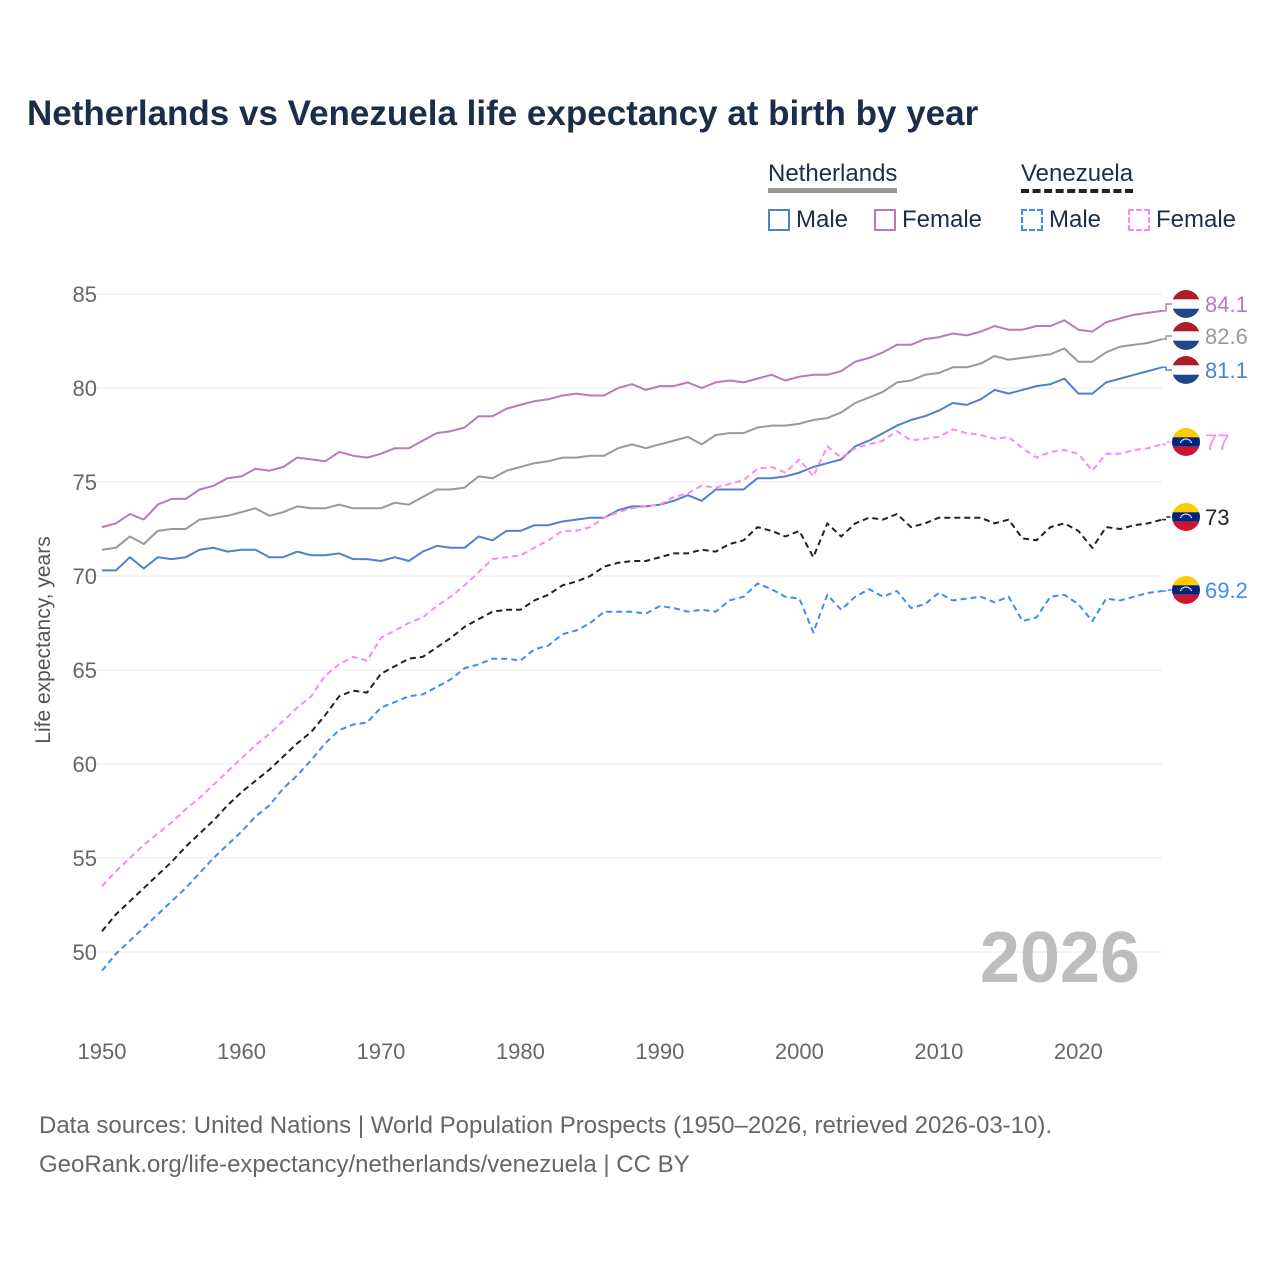 This screenshot has height=1280, width=1280. I want to click on y-tick-label: 75, so click(85, 482).